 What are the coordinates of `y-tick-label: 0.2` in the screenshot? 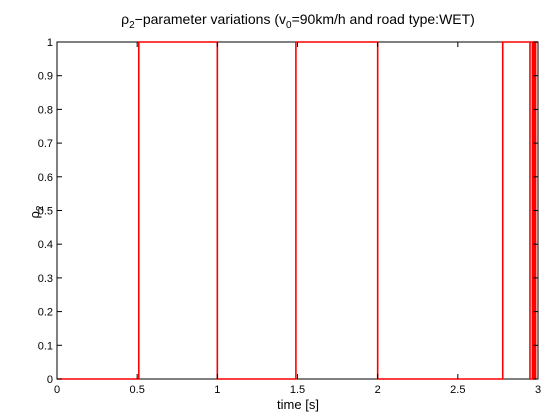 It's located at (45, 313).